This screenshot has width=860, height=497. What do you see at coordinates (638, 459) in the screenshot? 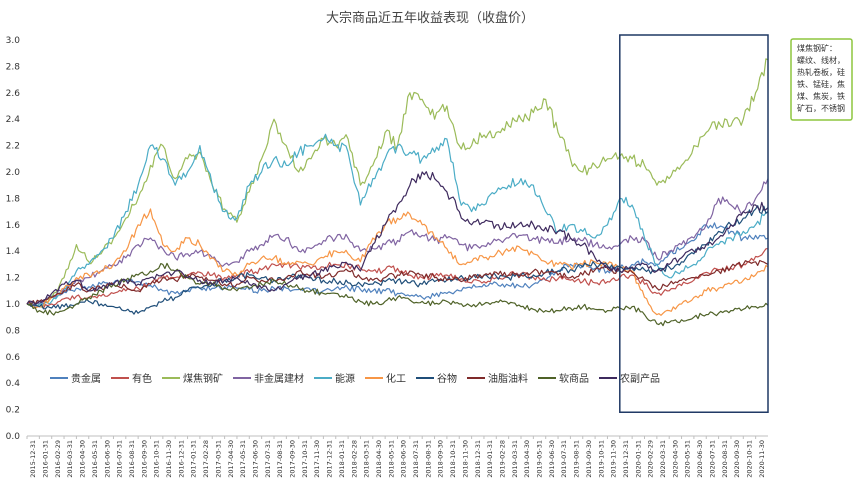
I see `x-tick-label: 2020-01-31` at bounding box center [638, 459].